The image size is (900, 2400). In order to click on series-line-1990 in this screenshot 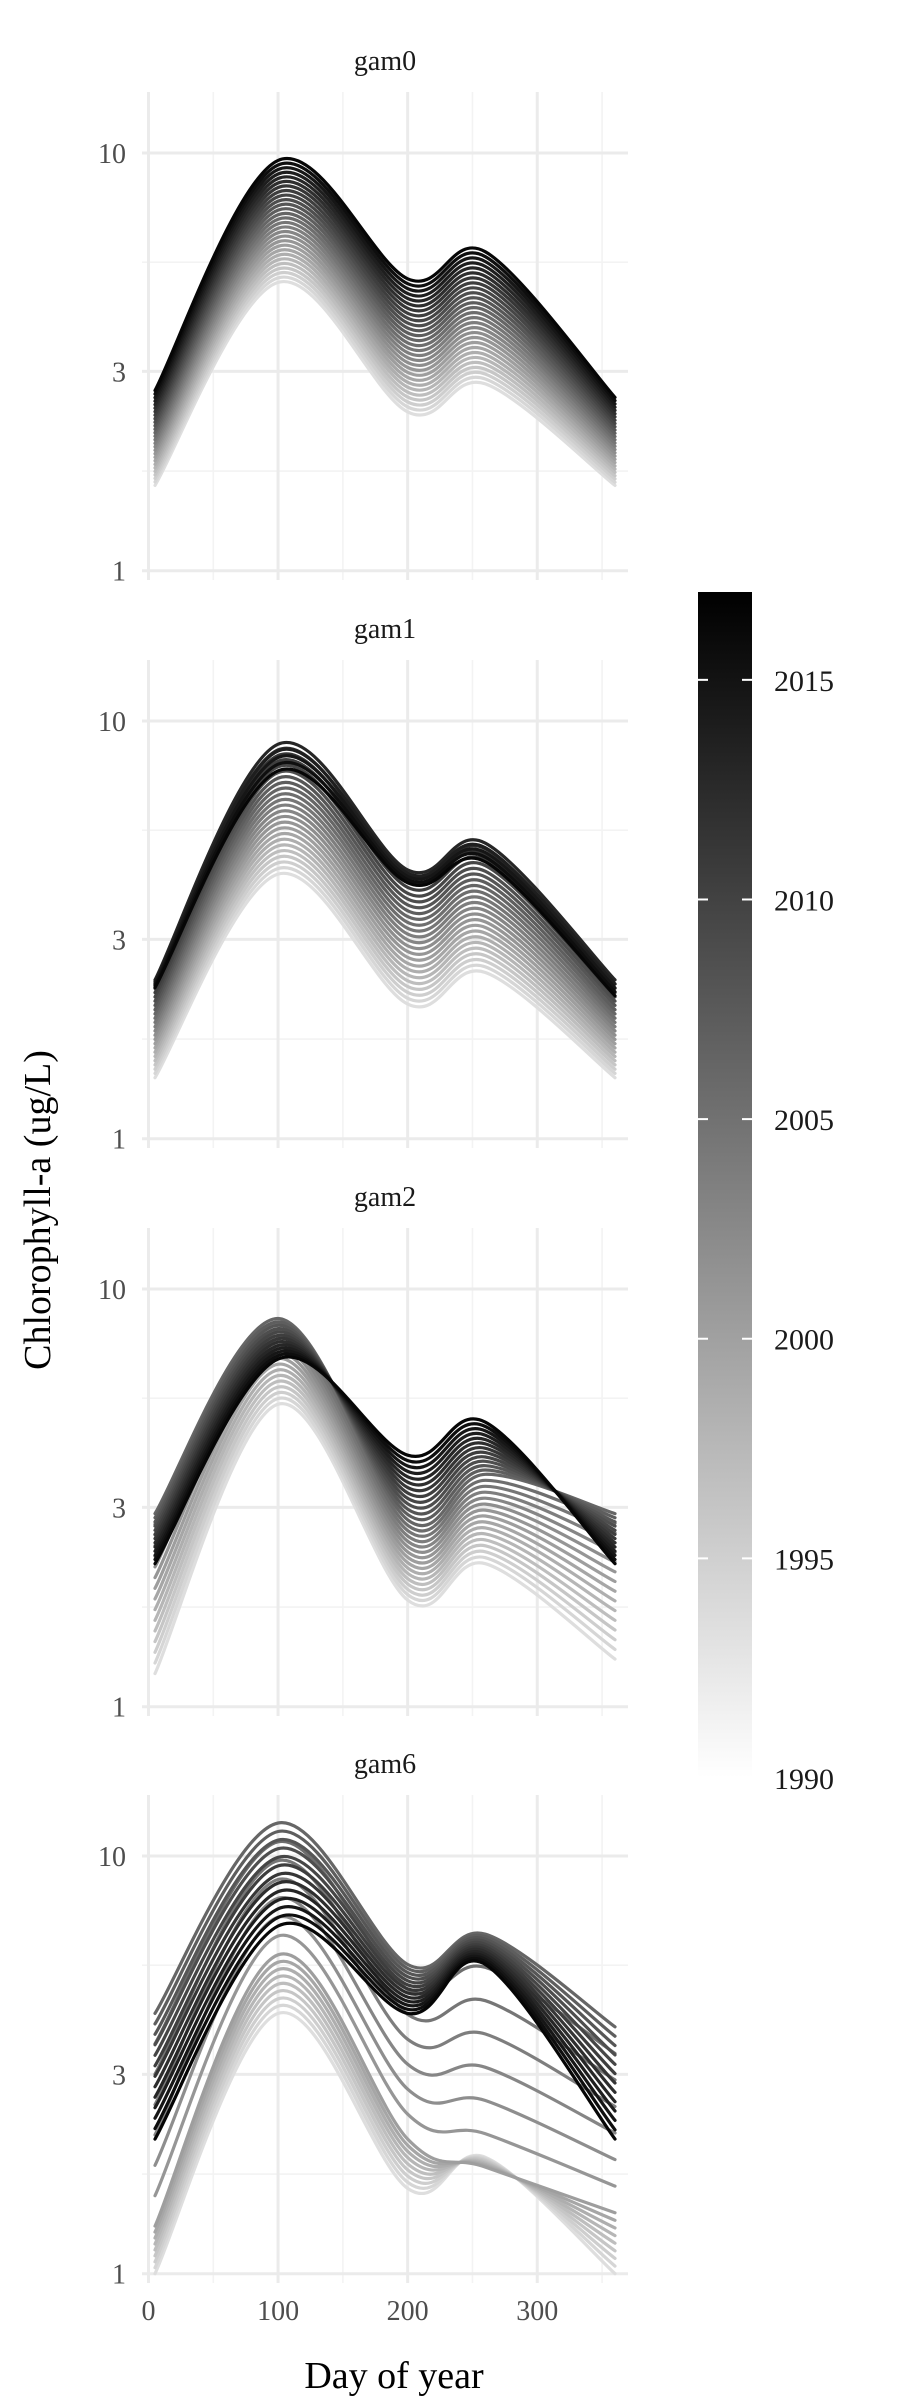, I will do `click(385, 1539)`.